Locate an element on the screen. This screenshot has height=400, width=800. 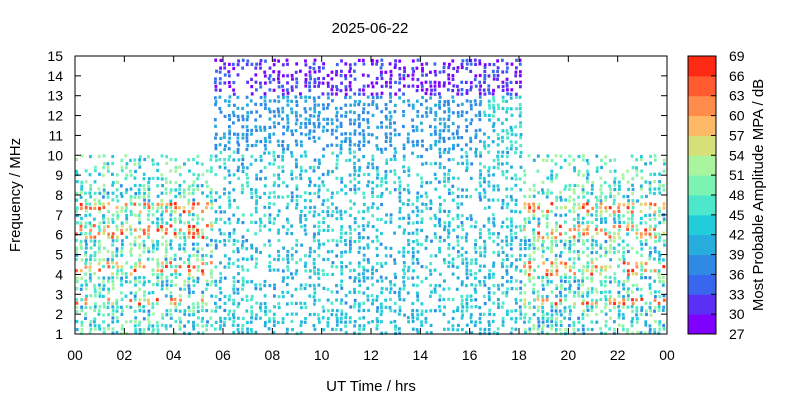
x-tick-label: 12 is located at coordinates (371, 355).